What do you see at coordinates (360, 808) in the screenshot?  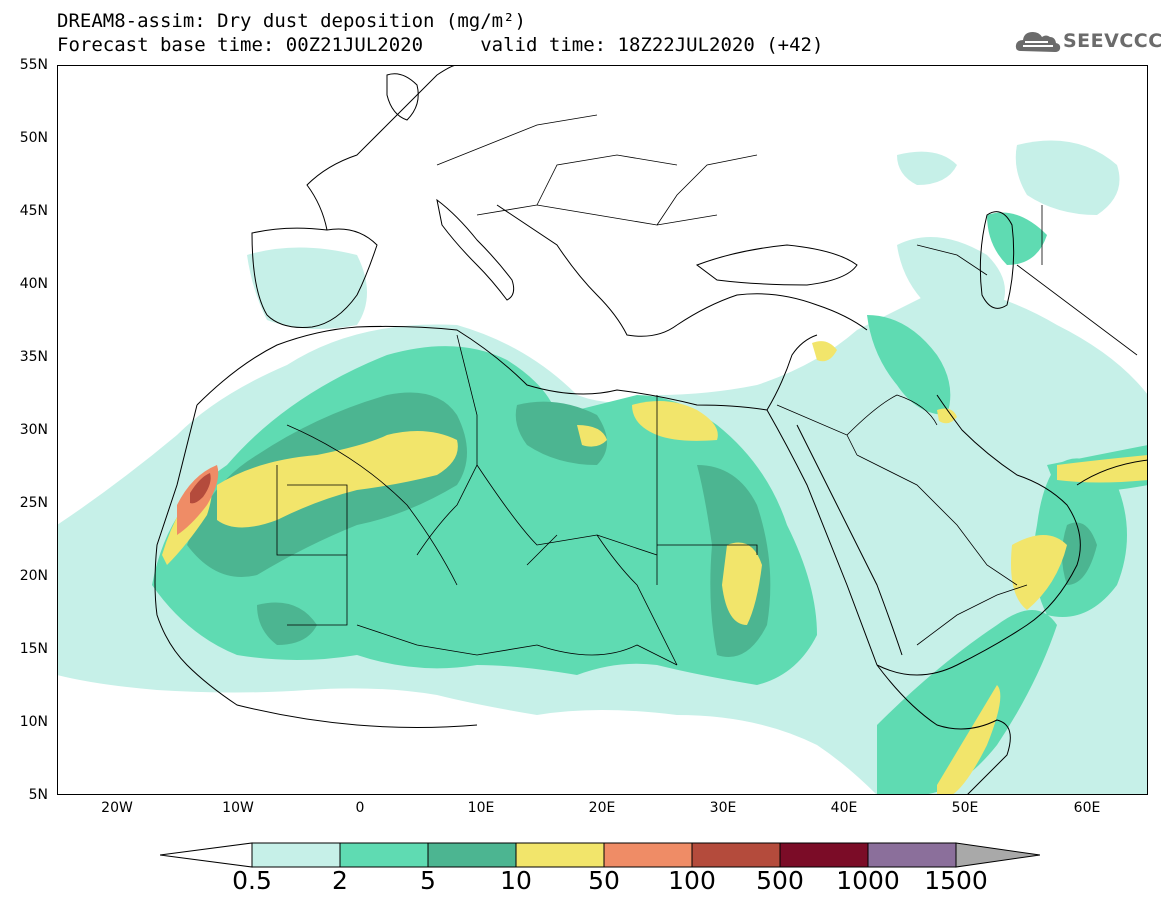 I see `lon-label: 0` at bounding box center [360, 808].